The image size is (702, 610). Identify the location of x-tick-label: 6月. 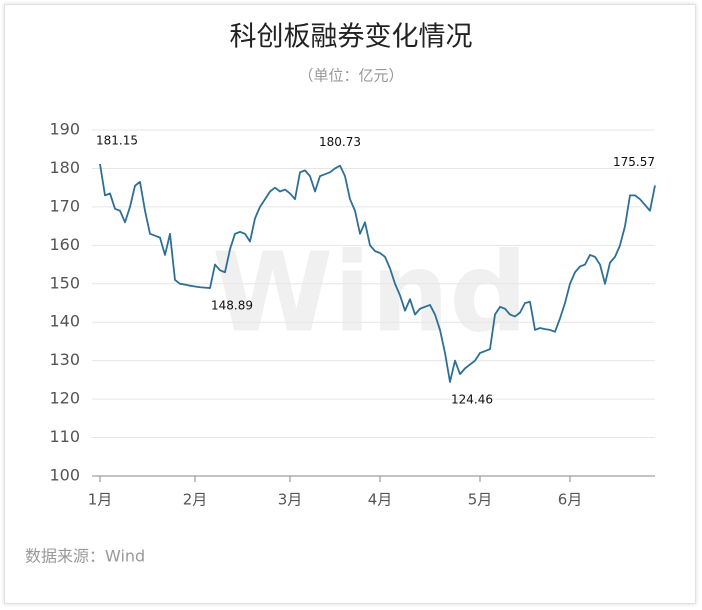
(570, 500).